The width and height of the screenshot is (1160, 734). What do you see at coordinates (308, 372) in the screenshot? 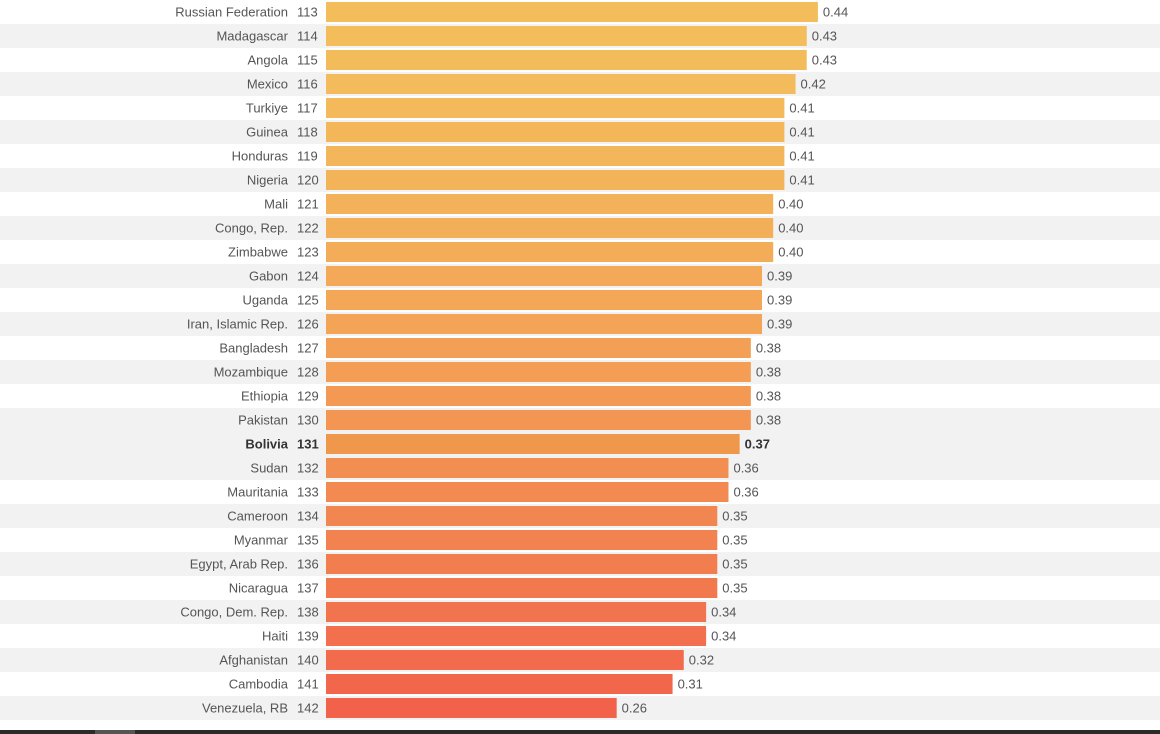
I see `rank-label: 128` at bounding box center [308, 372].